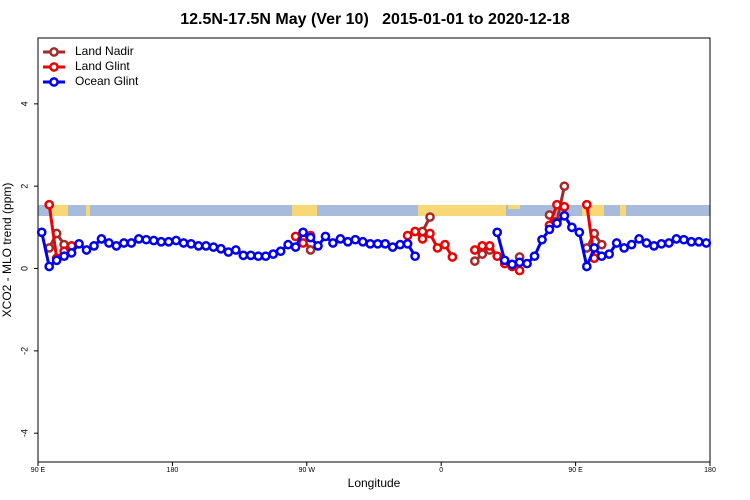  Describe the element at coordinates (24, 186) in the screenshot. I see `y-tick-label: 2` at that location.